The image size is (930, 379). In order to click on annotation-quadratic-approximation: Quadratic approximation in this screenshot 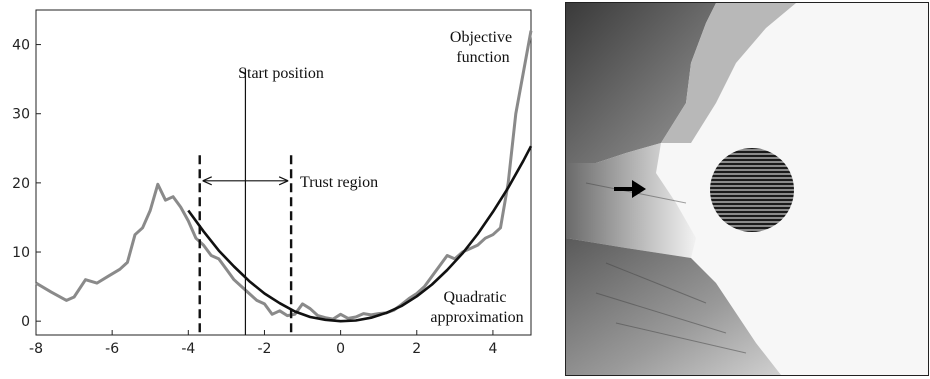, I will do `click(476, 307)`.